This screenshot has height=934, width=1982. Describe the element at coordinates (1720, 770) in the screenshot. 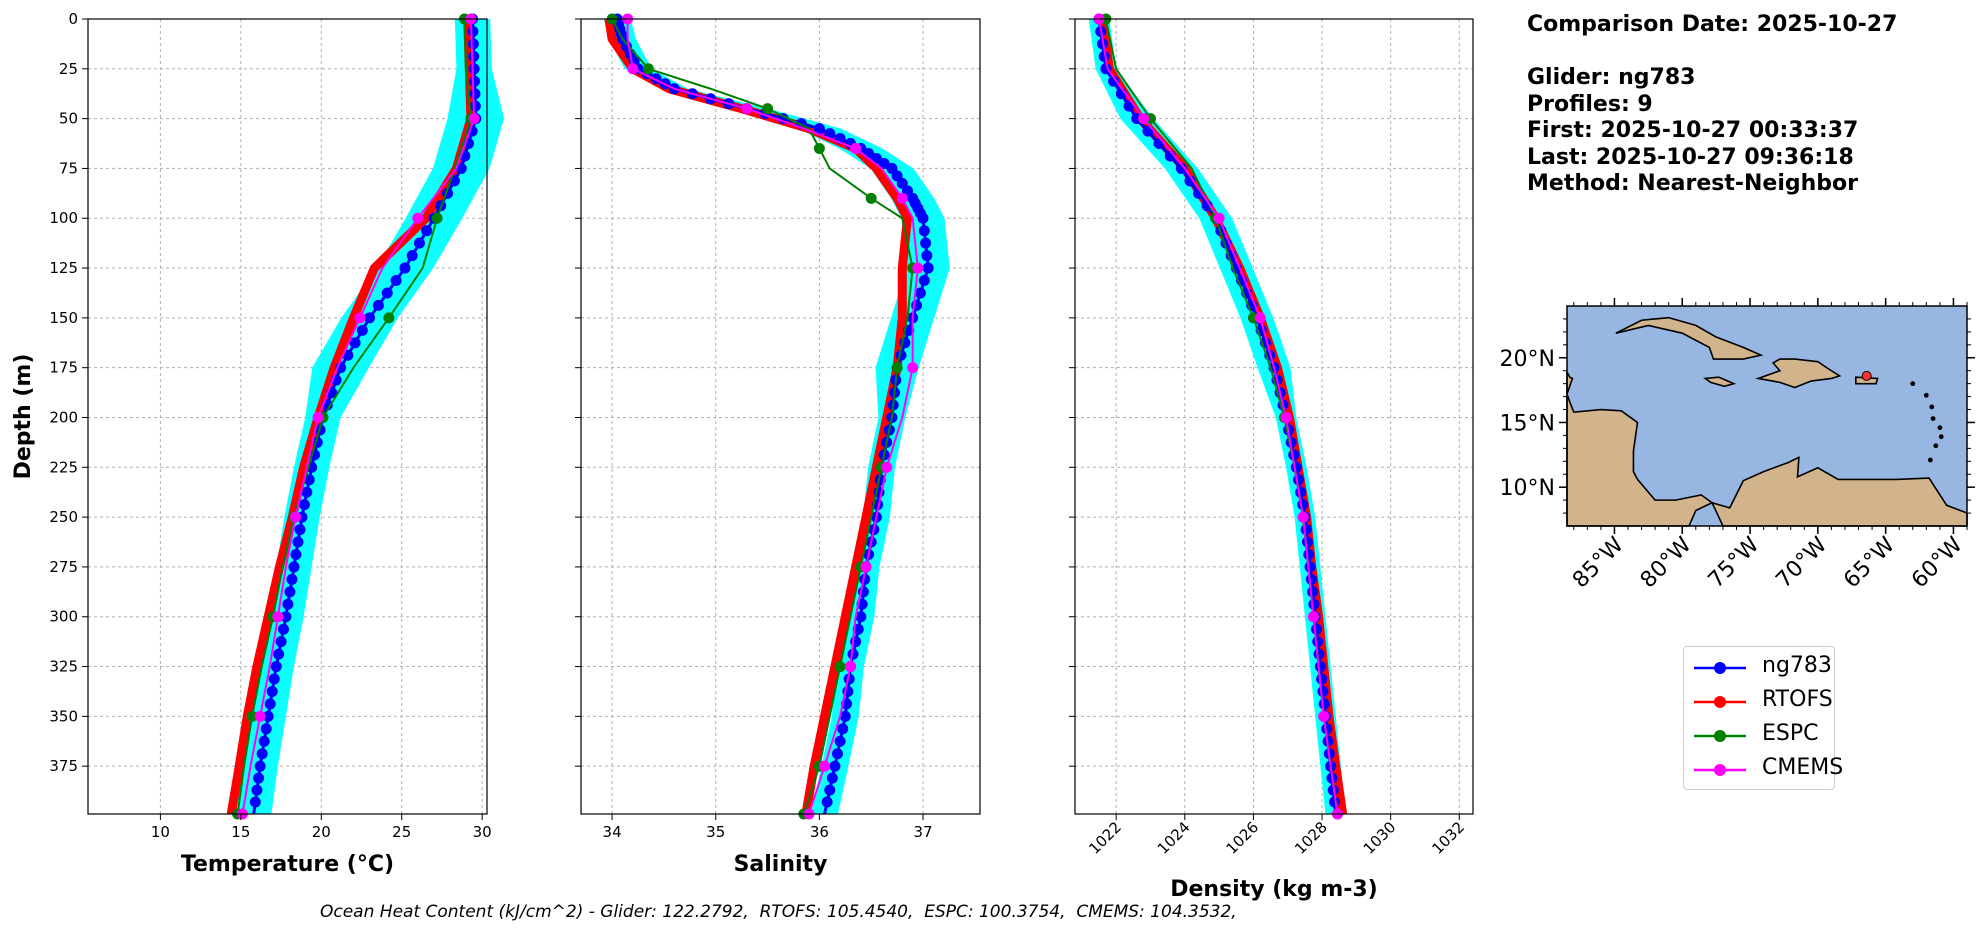

I see `legend-marker-cmems` at that location.